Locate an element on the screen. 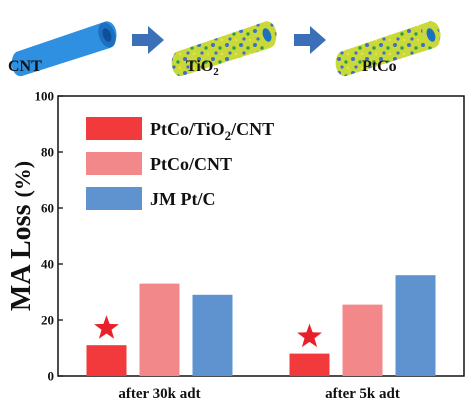 The image size is (474, 405). legend-label: JM Pt/C is located at coordinates (182, 199).